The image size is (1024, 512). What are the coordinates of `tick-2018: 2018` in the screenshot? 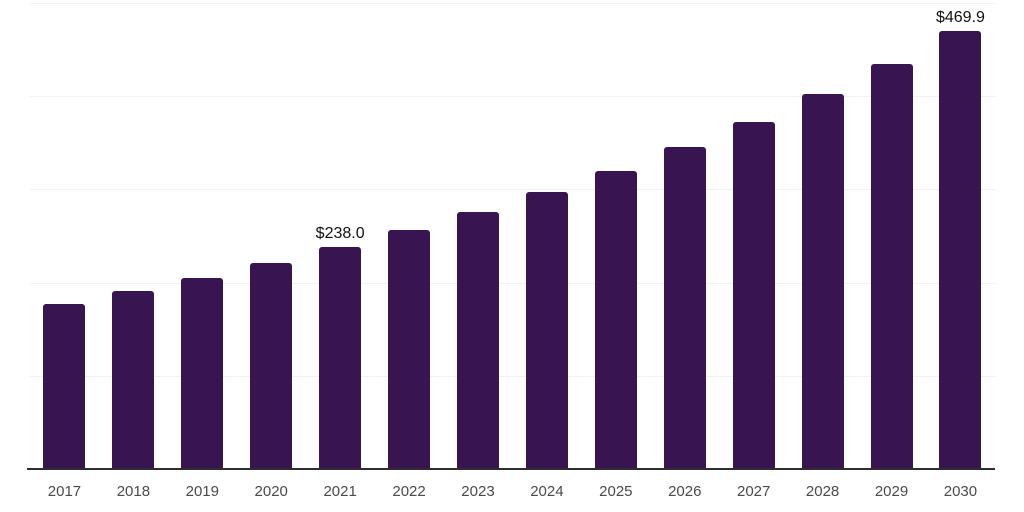 It's located at (133, 491).